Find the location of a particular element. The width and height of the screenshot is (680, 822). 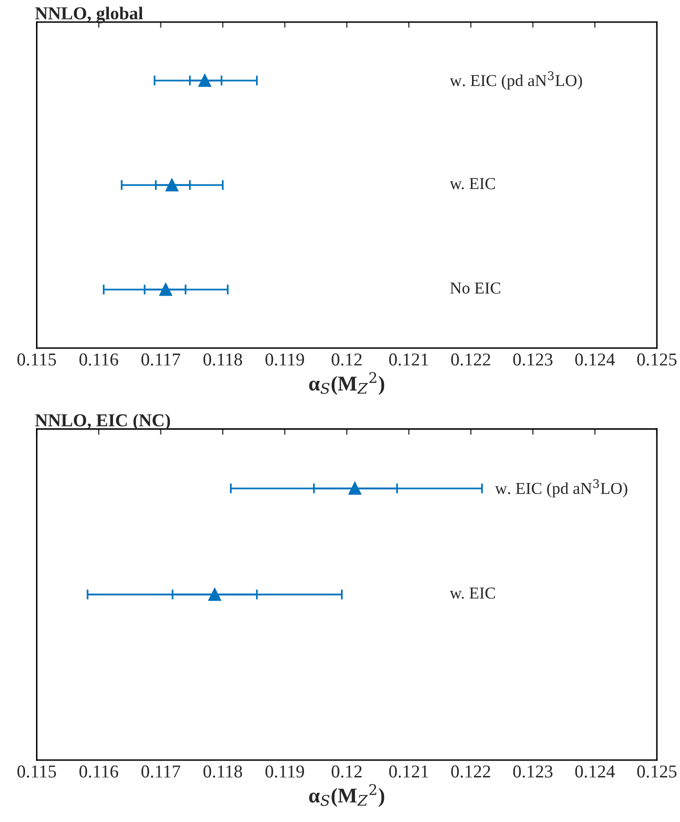

category-label: No EIC is located at coordinates (475, 288).